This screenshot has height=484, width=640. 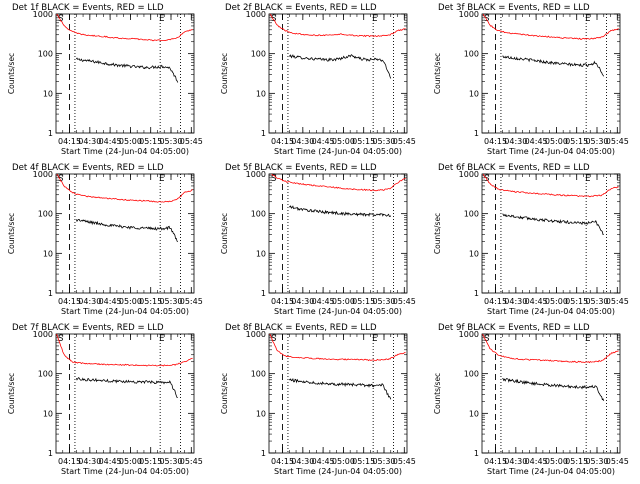 I want to click on chart-title: Det 4f BLACK = Events, RED = LLD, so click(x=88, y=168).